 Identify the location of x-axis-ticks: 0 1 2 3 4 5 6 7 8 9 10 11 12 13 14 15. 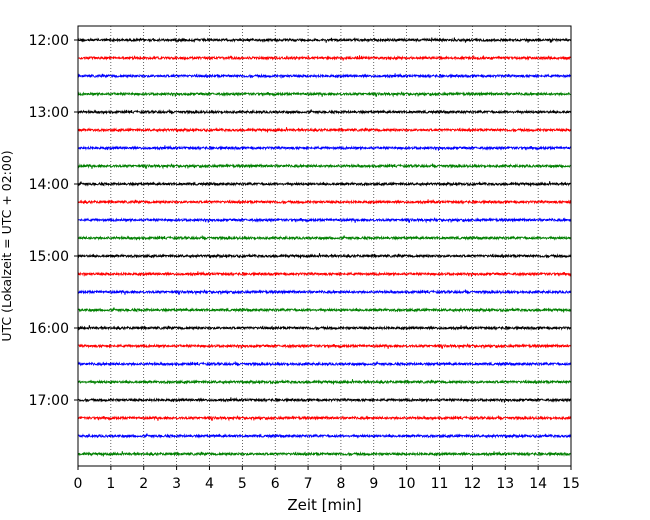
(327, 479).